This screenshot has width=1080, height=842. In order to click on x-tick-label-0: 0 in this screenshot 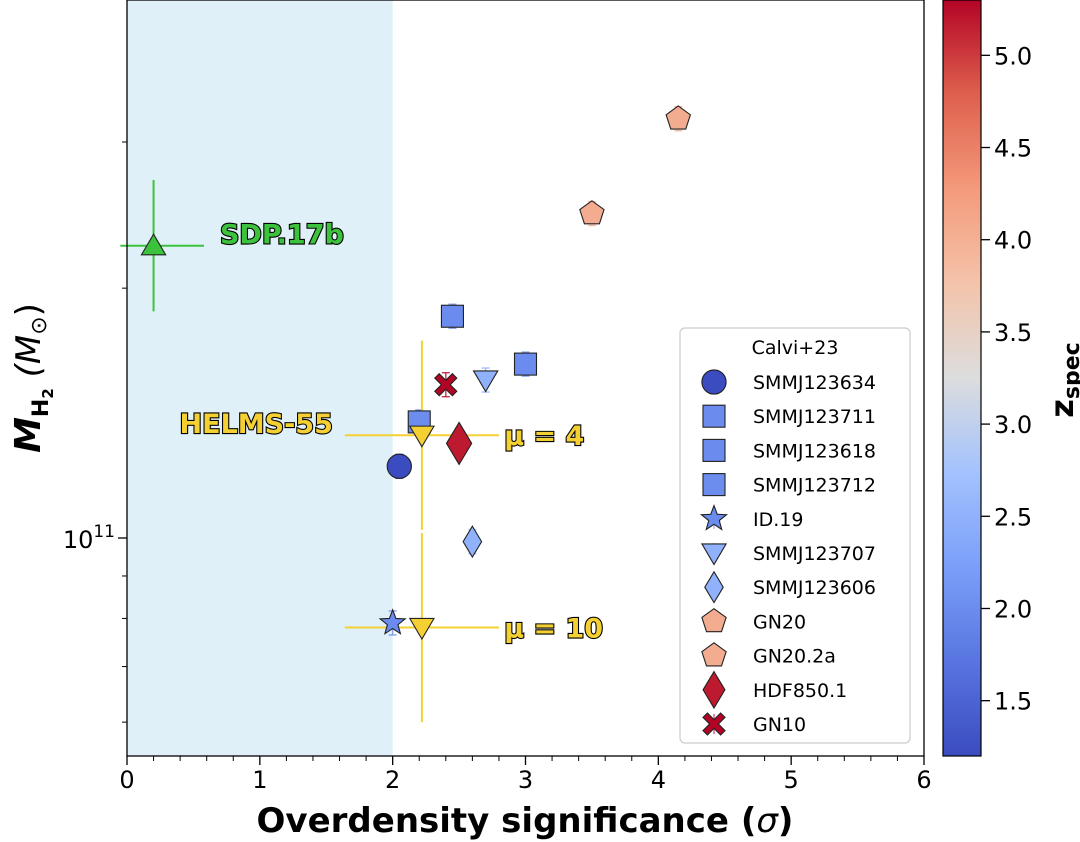, I will do `click(126, 780)`.